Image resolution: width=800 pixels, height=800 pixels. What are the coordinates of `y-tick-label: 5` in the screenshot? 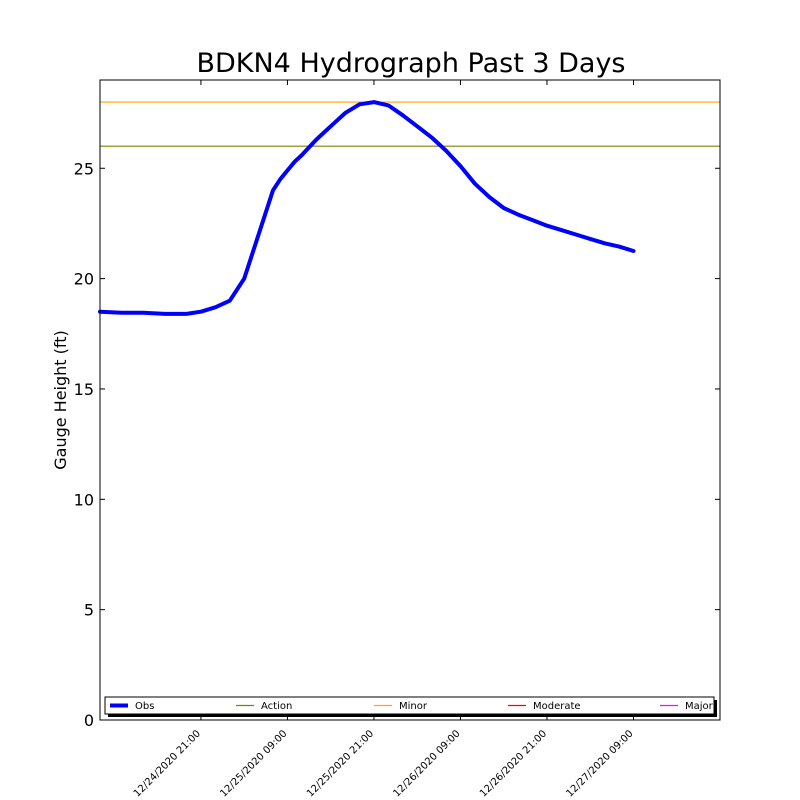 It's located at (89, 610).